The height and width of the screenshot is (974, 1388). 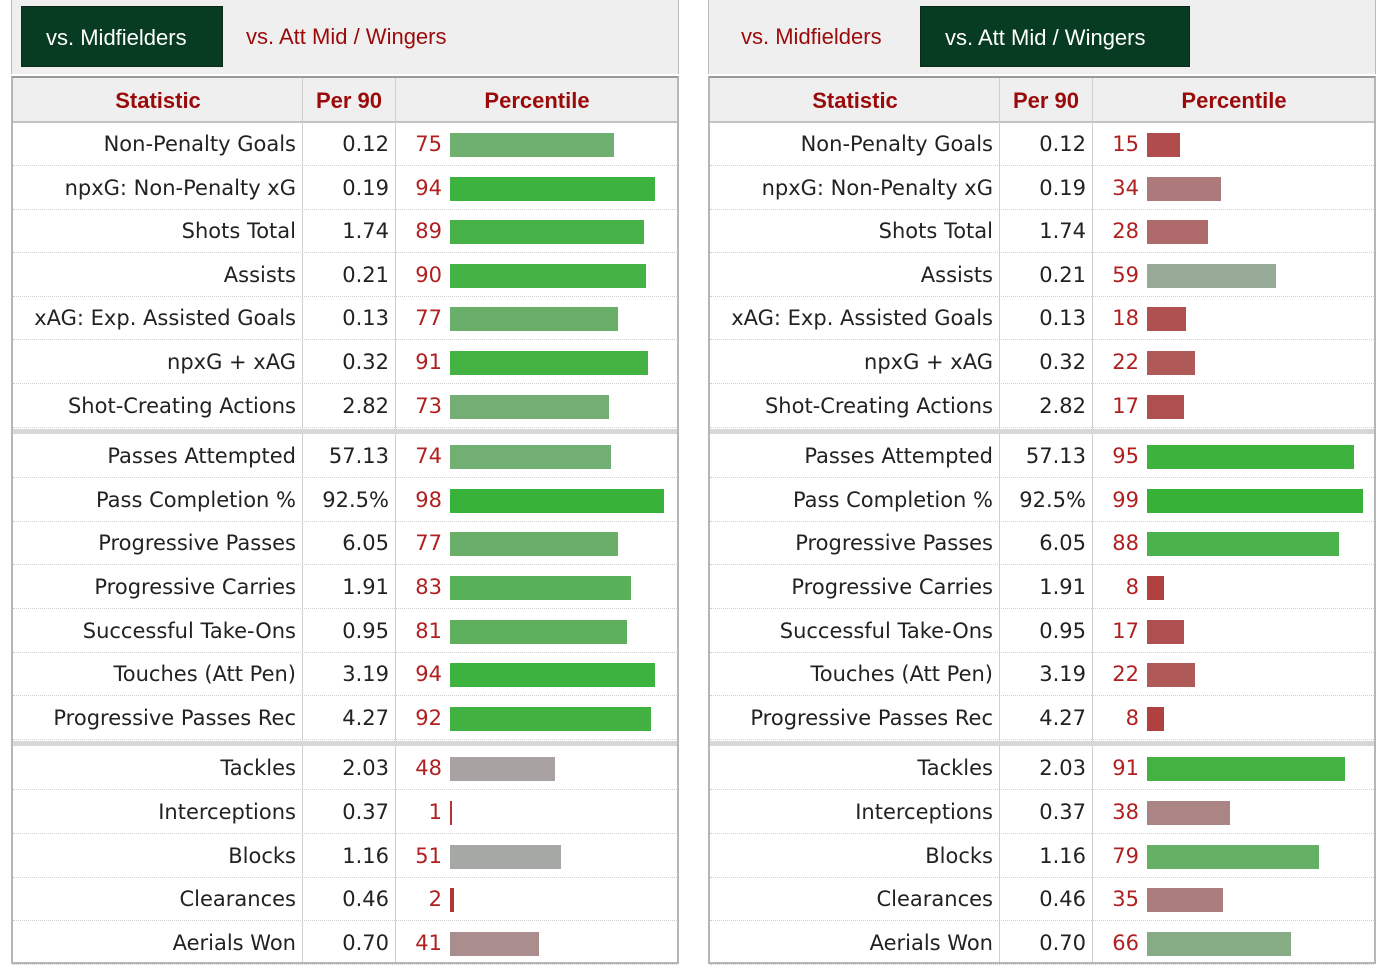 What do you see at coordinates (365, 674) in the screenshot?
I see `per90-value: 3.19` at bounding box center [365, 674].